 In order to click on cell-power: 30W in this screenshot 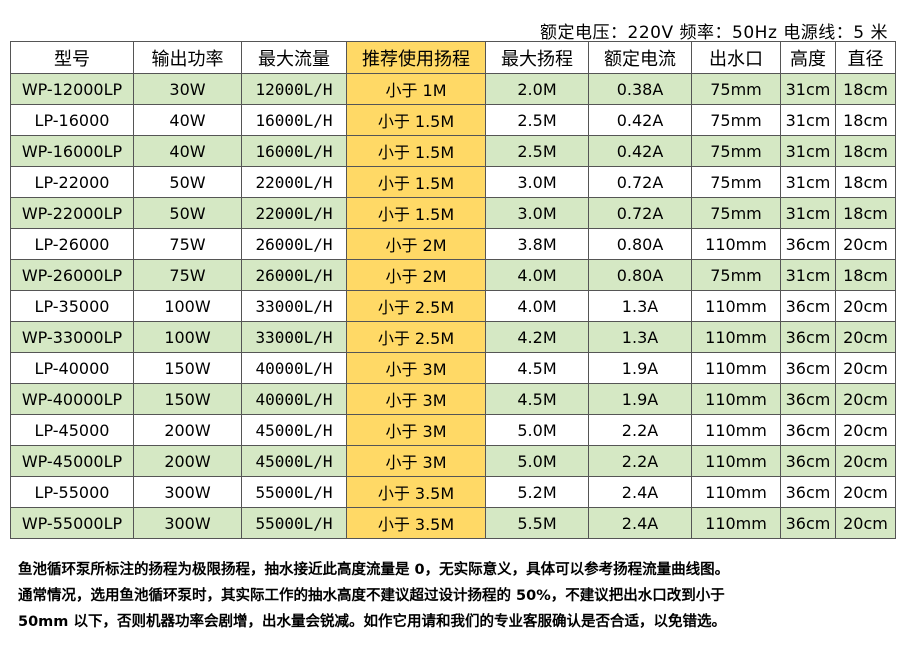, I will do `click(187, 89)`.